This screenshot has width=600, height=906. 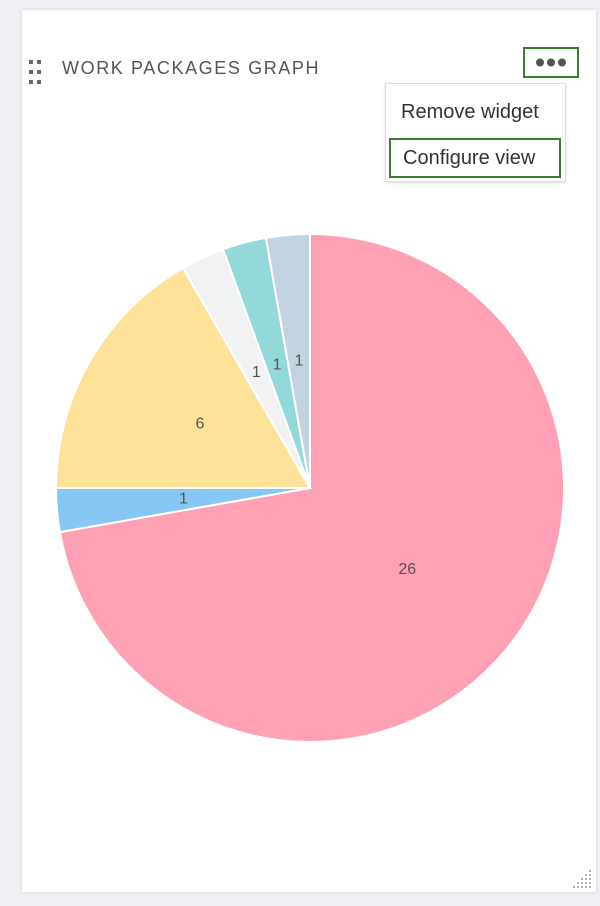 I want to click on more-button, so click(x=551, y=62).